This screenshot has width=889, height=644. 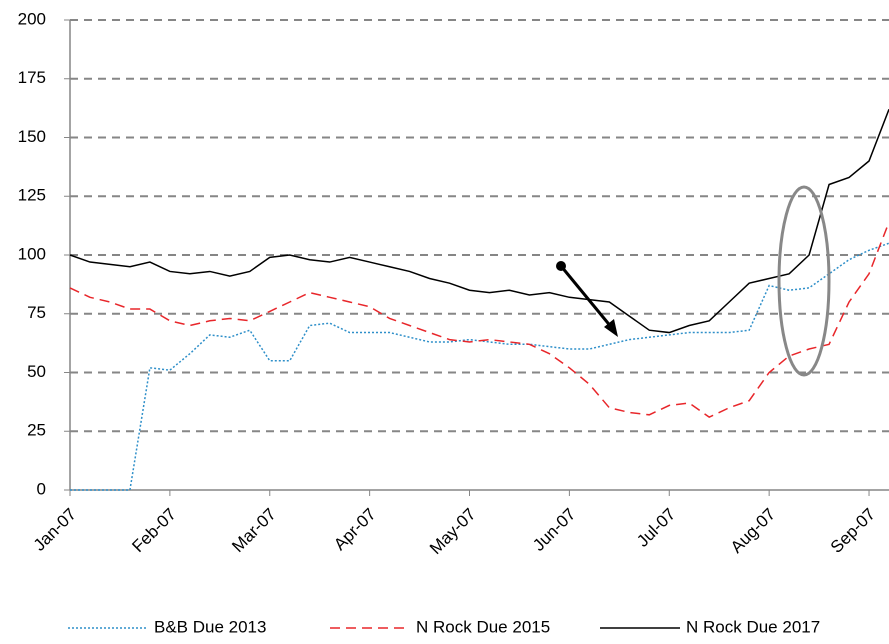 I want to click on legend-label: N Rock Due 2015, so click(x=483, y=626).